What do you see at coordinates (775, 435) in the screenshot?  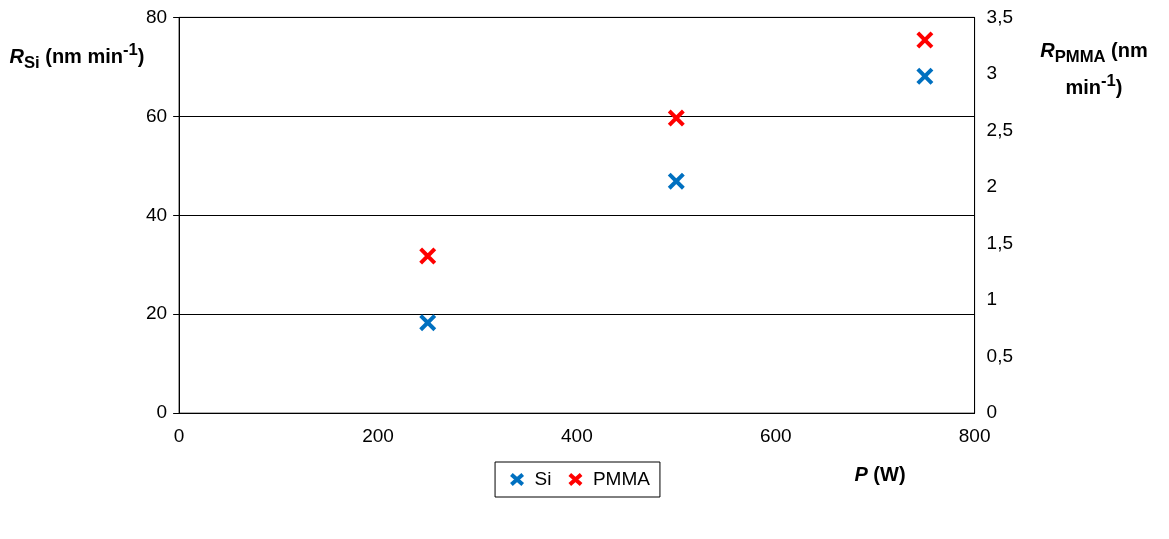 I see `x-tick-label: 600` at bounding box center [775, 435].